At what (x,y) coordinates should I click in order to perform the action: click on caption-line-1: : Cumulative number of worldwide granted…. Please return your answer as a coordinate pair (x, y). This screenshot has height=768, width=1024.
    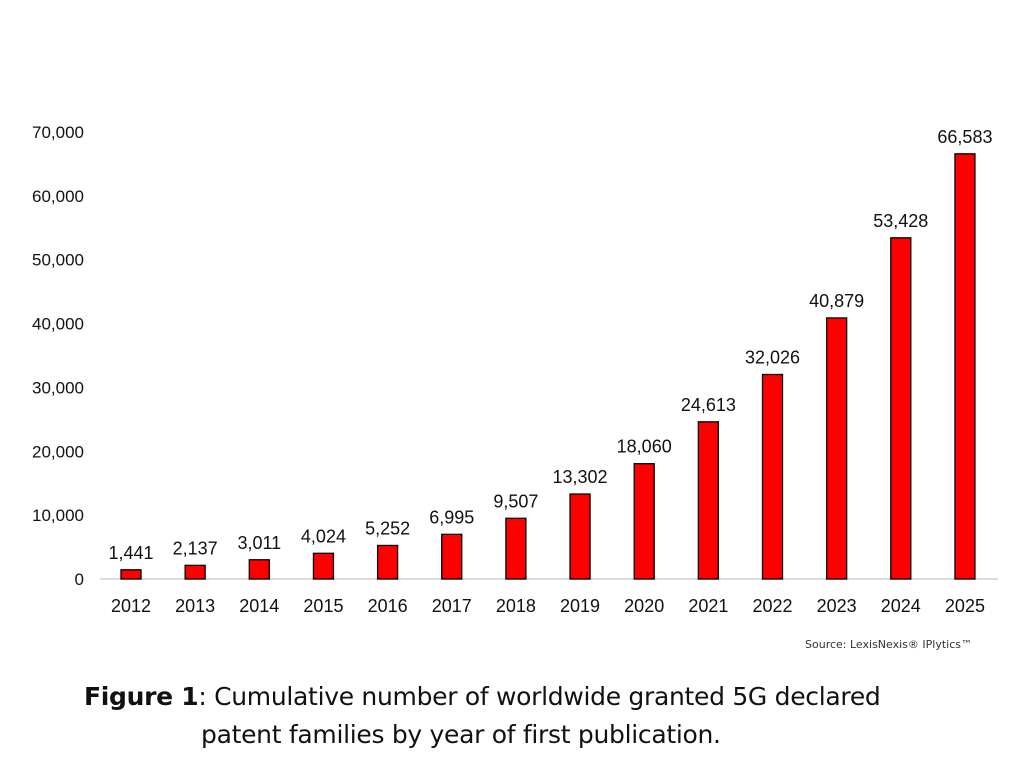
    Looking at the image, I should click on (539, 696).